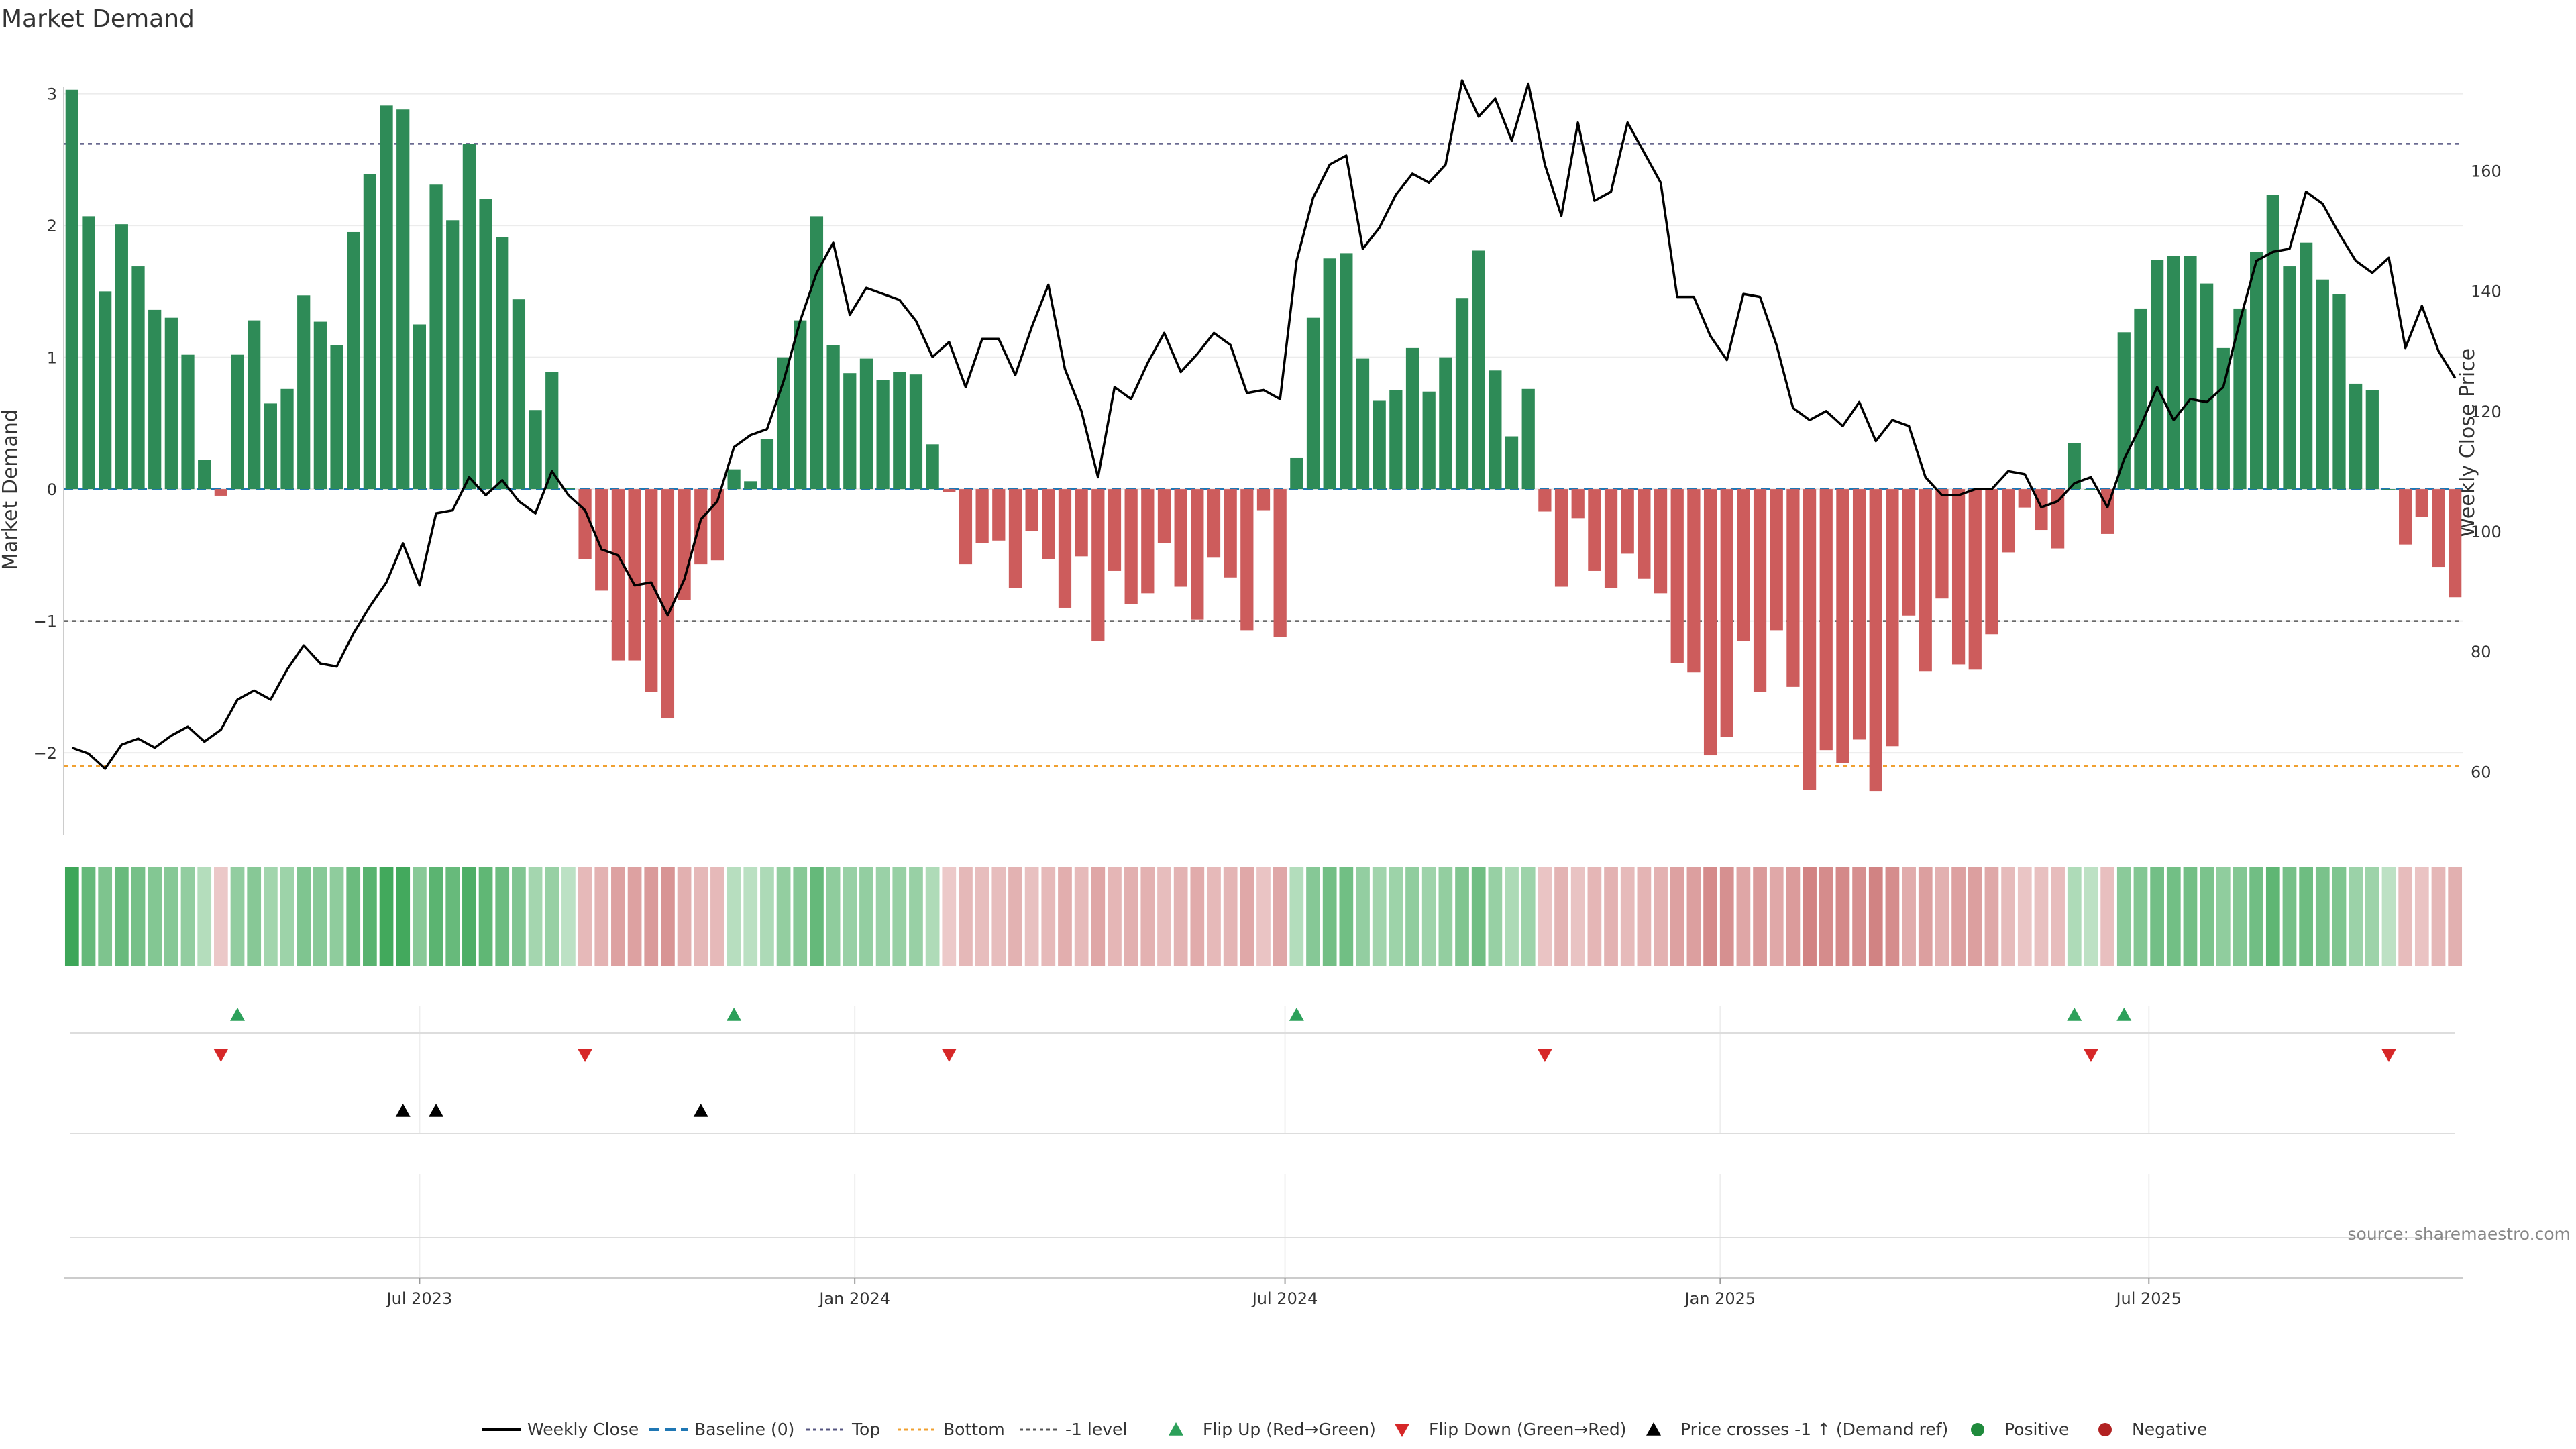 The image size is (2576, 1449). What do you see at coordinates (854, 1298) in the screenshot?
I see `x-tick-label: Jan 2024` at bounding box center [854, 1298].